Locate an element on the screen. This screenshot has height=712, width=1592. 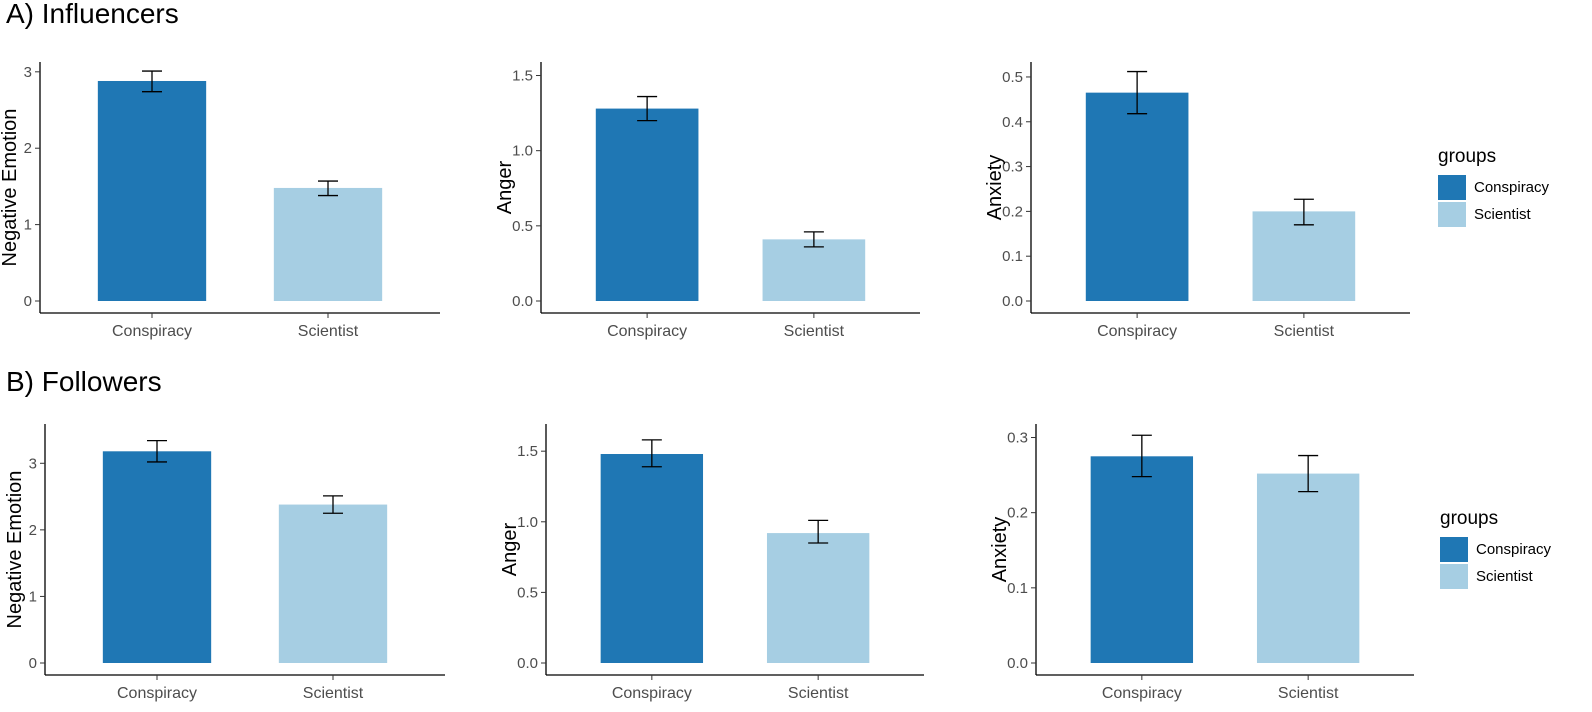
chart-panel-followers-anxiety: 0.0 0.1 0.2 0.3 Anxiety Conspiracy Scientist is located at coordinates (1201, 563).